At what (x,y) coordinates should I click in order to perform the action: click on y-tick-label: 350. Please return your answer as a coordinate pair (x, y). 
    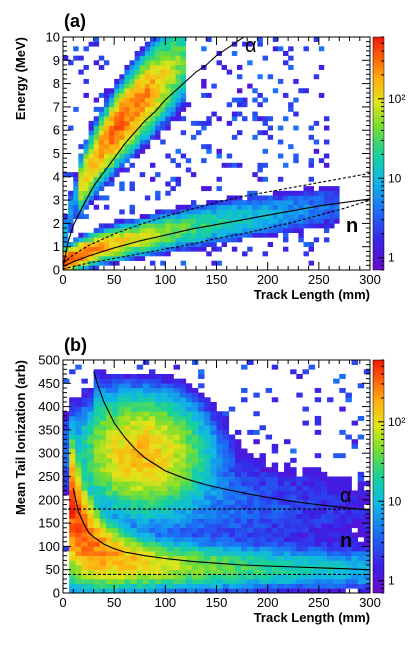
    Looking at the image, I should click on (49, 429).